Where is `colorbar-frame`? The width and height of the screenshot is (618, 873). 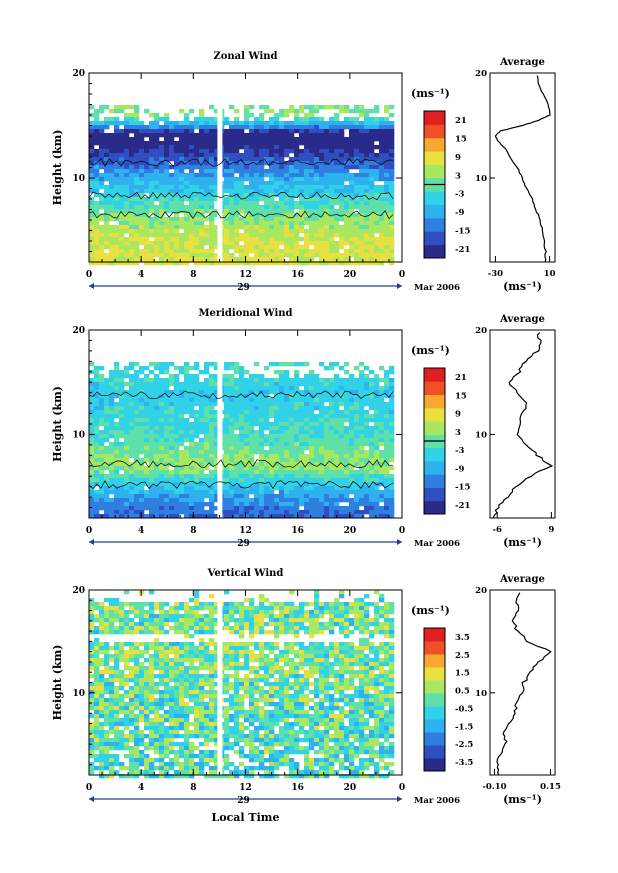
colorbar-frame is located at coordinates (434, 699).